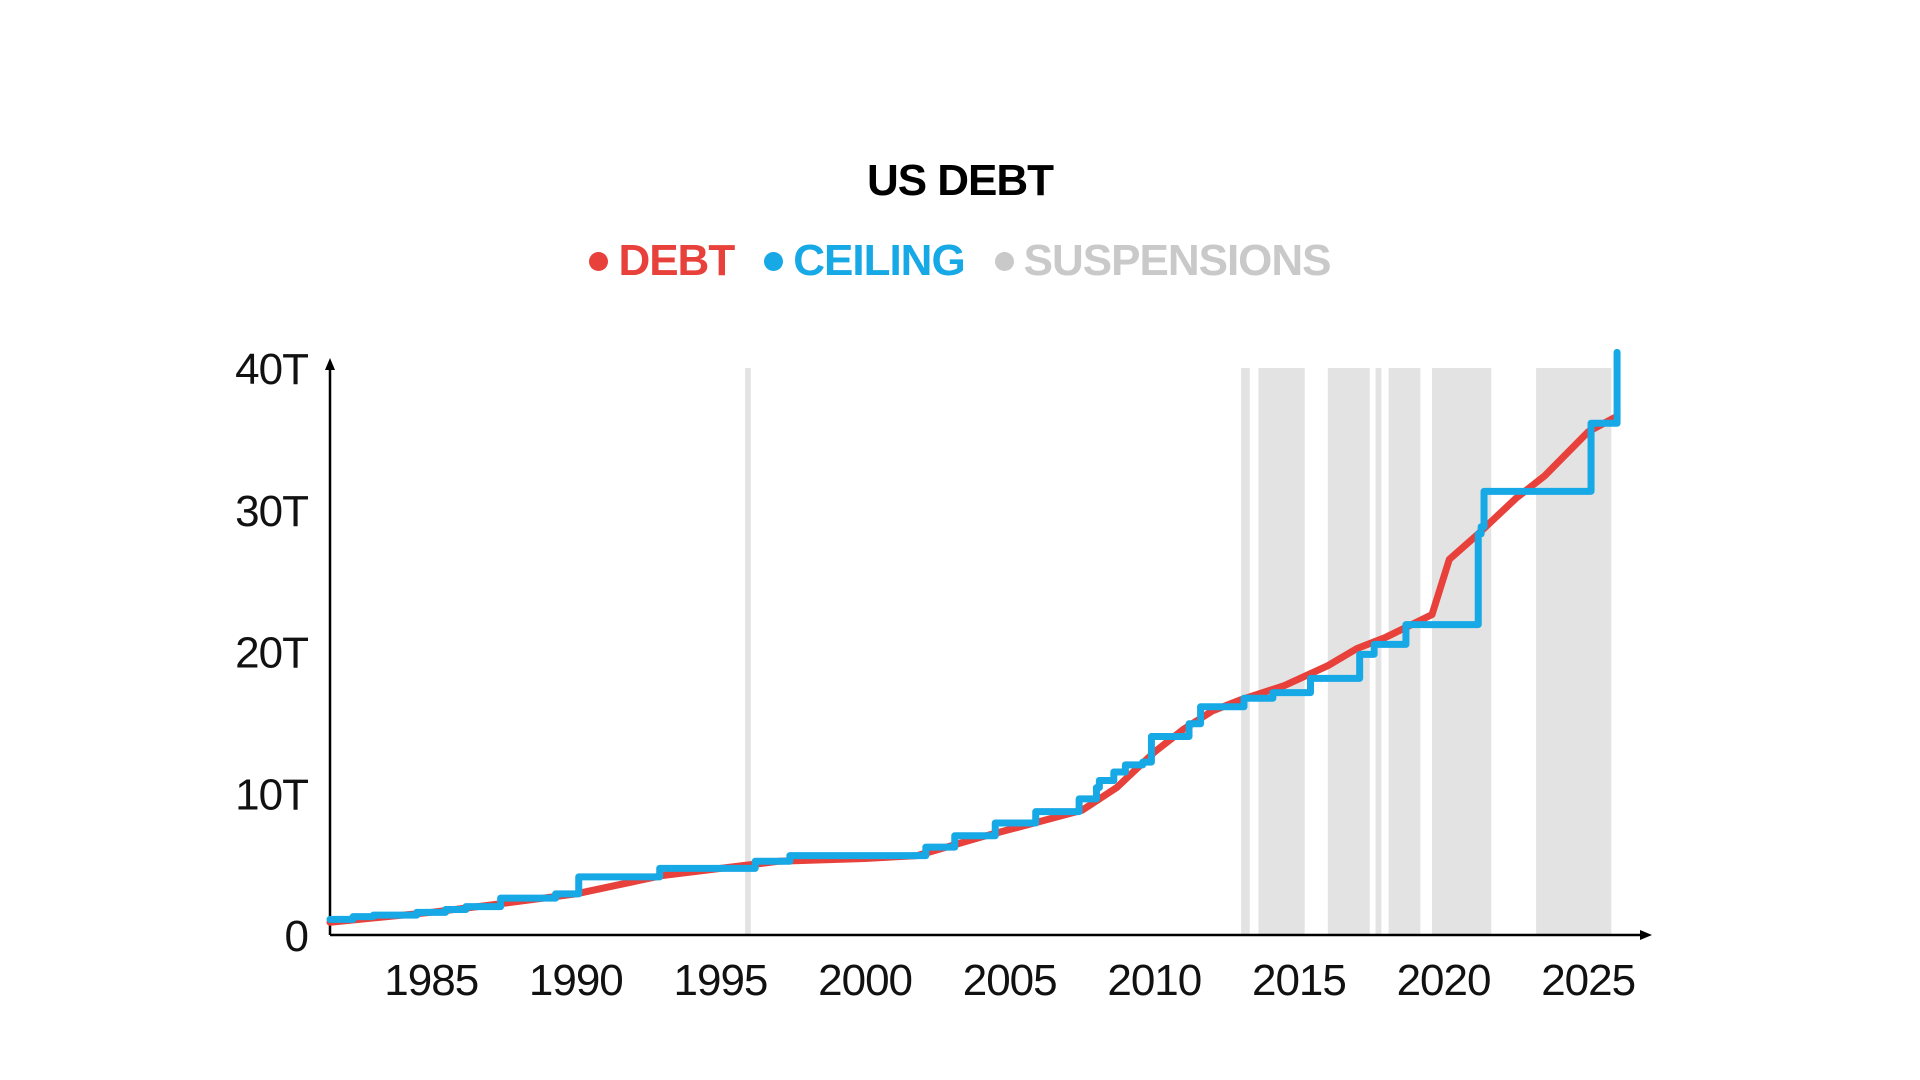 This screenshot has height=1080, width=1920. What do you see at coordinates (271, 369) in the screenshot?
I see `y-tick-label: 40T` at bounding box center [271, 369].